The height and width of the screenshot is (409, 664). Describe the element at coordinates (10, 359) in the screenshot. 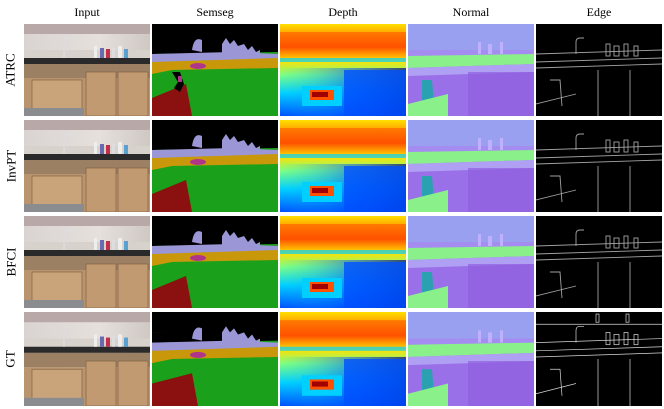

I see `row-label-gt: GT` at that location.